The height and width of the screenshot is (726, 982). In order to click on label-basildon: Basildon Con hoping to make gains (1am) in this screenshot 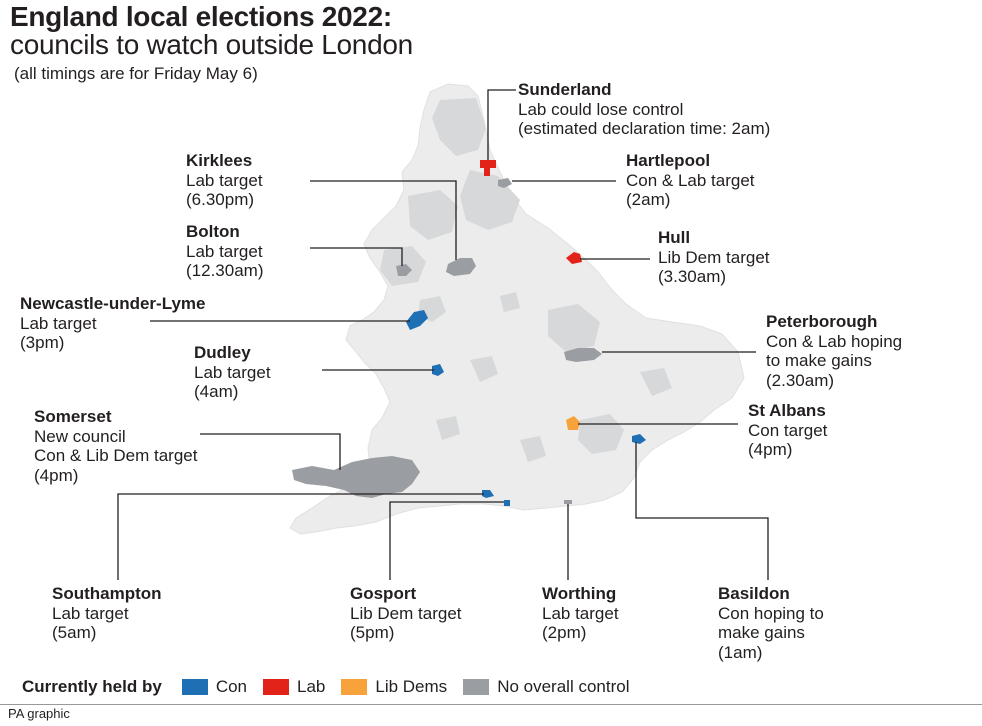, I will do `click(771, 623)`.